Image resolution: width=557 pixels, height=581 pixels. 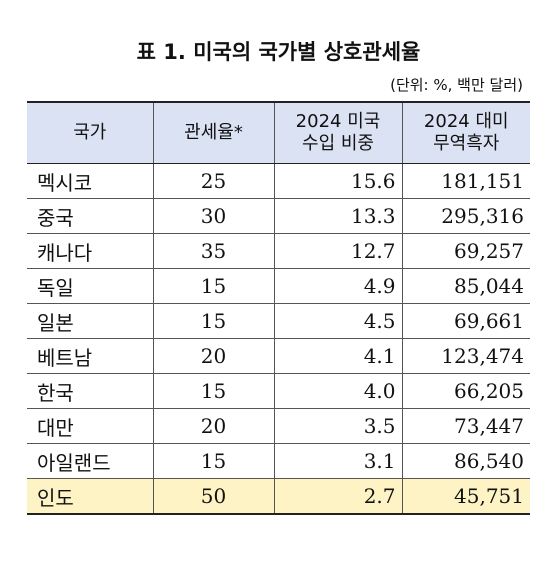 I want to click on header-trade-surplus: 2024 대미 무역흑자, so click(x=465, y=132).